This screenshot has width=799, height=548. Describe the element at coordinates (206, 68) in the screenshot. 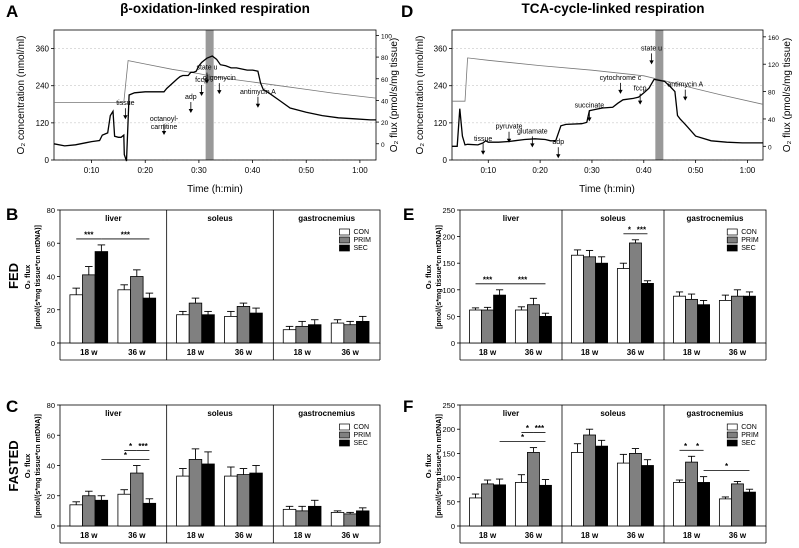

I see `annotation-label-a-4: state u` at that location.